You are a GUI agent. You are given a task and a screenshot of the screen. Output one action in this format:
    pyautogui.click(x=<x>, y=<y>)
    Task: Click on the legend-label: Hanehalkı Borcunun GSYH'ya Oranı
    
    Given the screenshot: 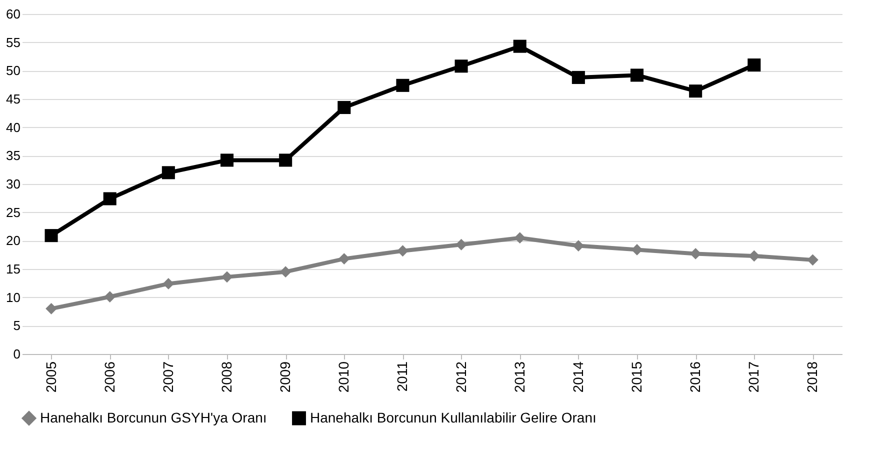 What is the action you would take?
    pyautogui.click(x=153, y=417)
    